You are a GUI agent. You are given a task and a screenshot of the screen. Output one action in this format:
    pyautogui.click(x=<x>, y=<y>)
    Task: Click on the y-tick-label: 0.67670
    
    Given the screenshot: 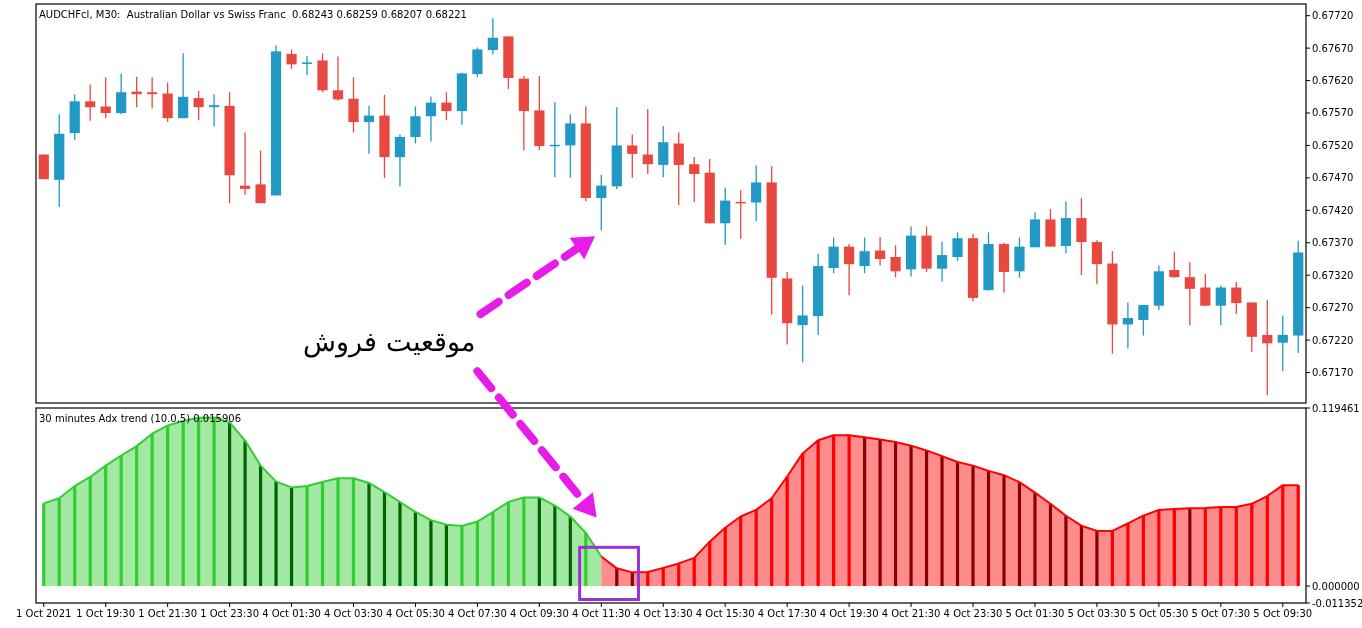 What is the action you would take?
    pyautogui.click(x=1333, y=48)
    